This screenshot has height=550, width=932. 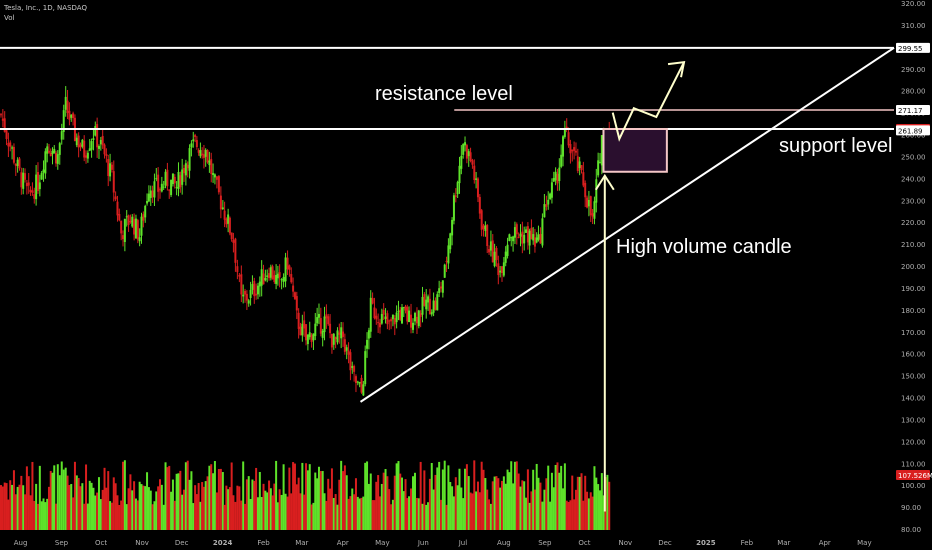 What do you see at coordinates (263, 543) in the screenshot?
I see `x-tick-label: Feb` at bounding box center [263, 543].